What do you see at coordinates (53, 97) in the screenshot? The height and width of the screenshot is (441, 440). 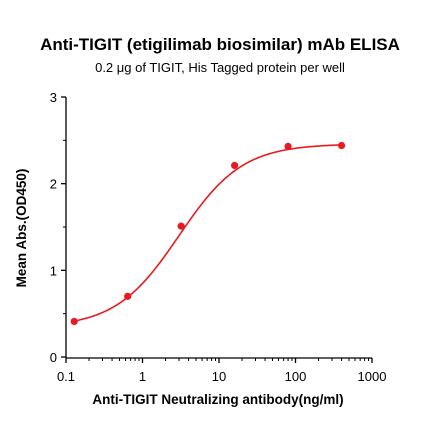 I see `y-tick-label: 3` at bounding box center [53, 97].